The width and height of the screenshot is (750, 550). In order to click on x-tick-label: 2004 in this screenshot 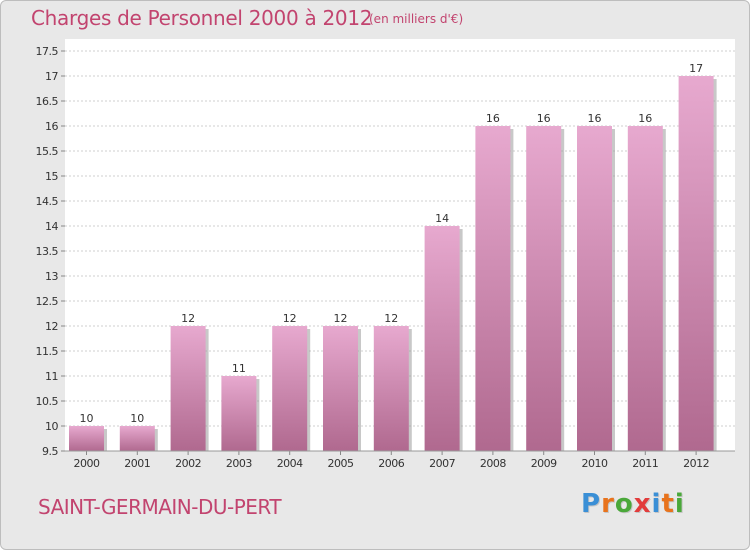, I will do `click(290, 463)`.